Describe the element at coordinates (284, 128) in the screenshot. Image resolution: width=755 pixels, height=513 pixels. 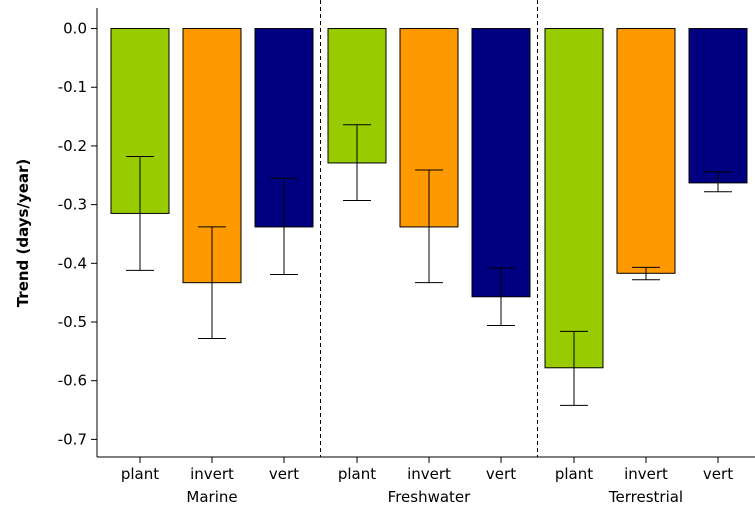
I see `bar-marine-vert` at that location.